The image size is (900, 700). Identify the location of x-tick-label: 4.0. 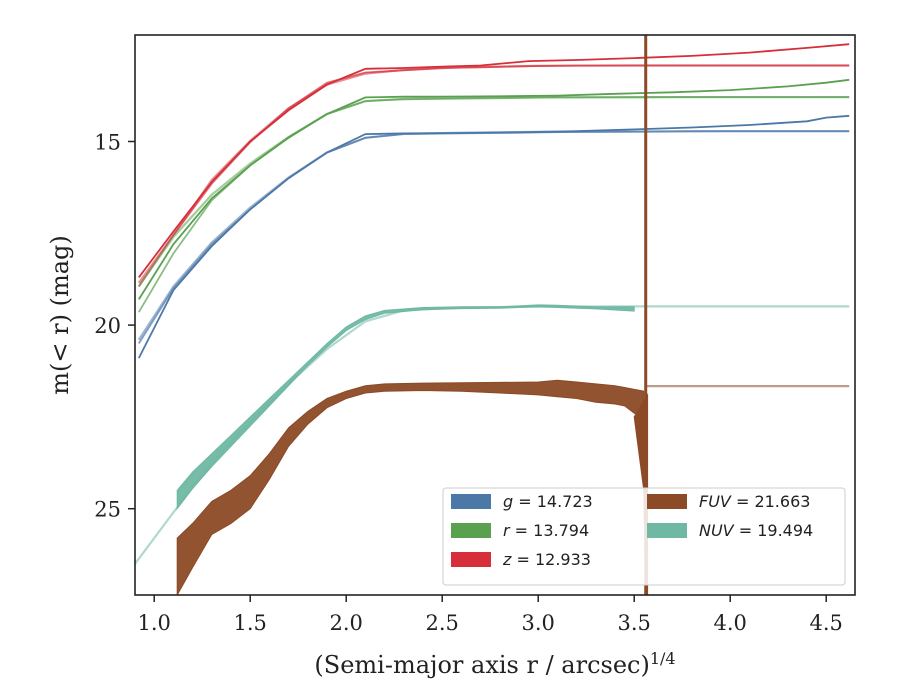
(729, 623).